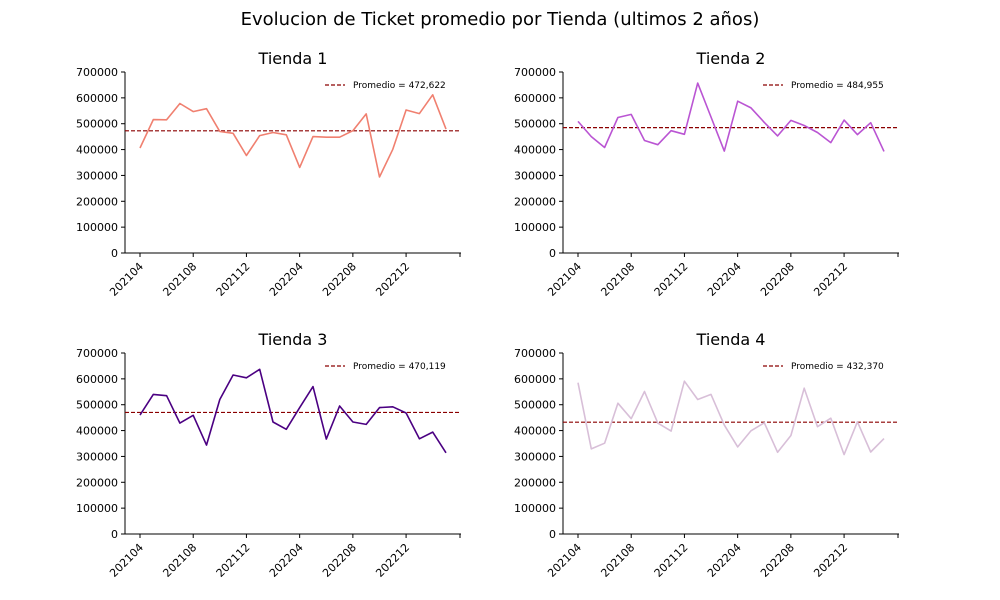  I want to click on chart-2-ytick-label: 200000, so click(535, 201).